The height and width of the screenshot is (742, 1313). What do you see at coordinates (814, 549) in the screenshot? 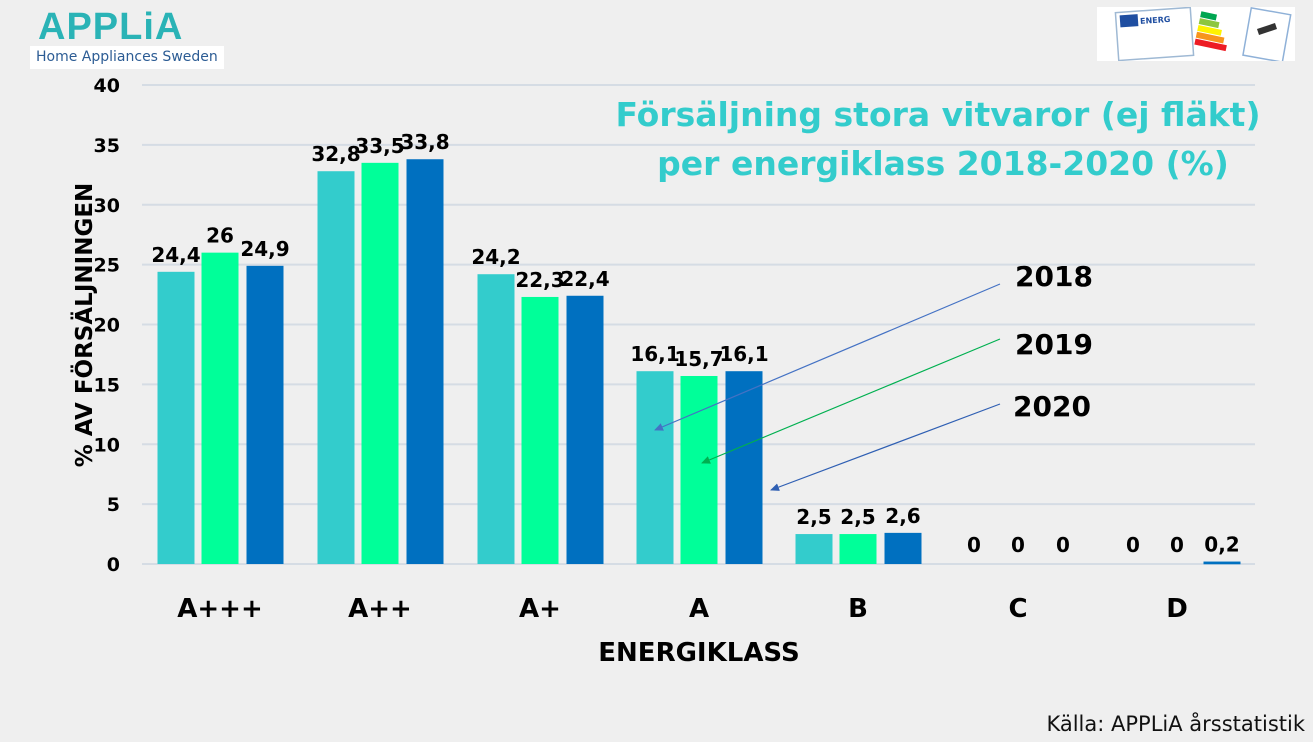
I see `bar-2018-B` at bounding box center [814, 549].